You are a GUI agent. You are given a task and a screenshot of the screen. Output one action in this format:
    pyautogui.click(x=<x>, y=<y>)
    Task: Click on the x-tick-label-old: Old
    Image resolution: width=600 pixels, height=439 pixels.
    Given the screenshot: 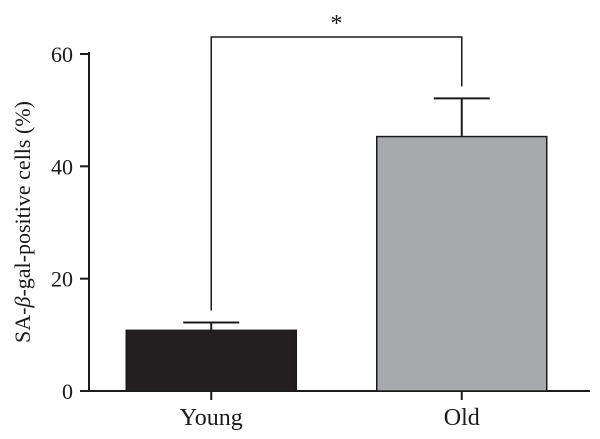 What is the action you would take?
    pyautogui.click(x=462, y=418)
    